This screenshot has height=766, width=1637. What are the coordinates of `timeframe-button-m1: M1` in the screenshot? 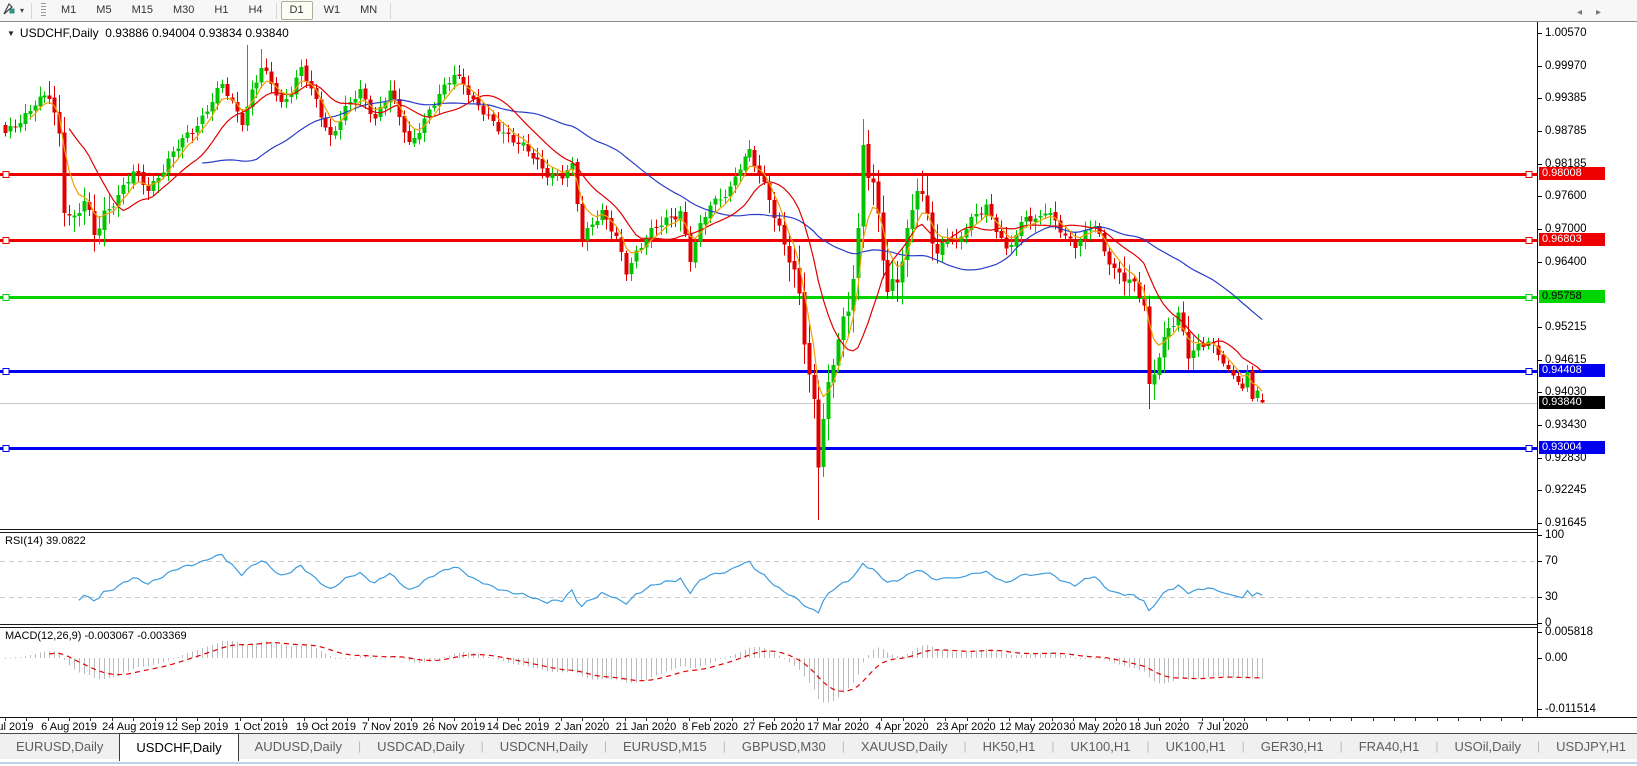 It's located at (69, 10).